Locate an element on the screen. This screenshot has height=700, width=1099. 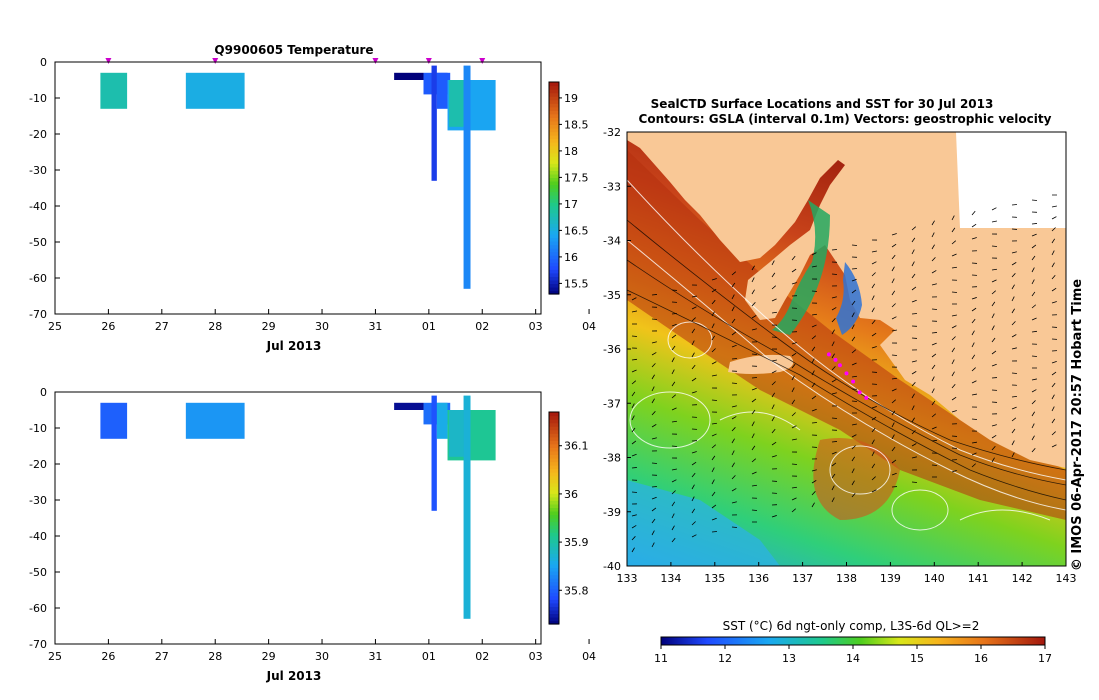
colorbar-tick-label: 17 is located at coordinates (571, 204).